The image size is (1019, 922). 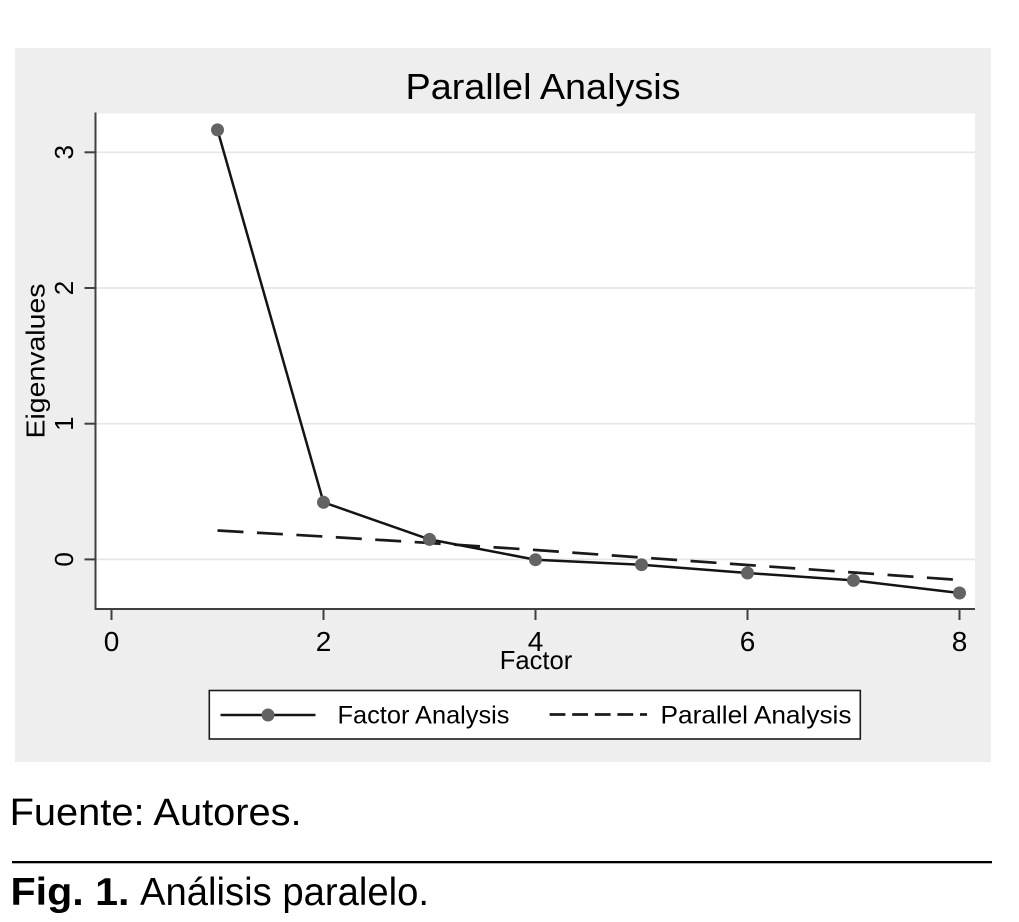 I want to click on svg-text: Factor Analysis, so click(x=424, y=716).